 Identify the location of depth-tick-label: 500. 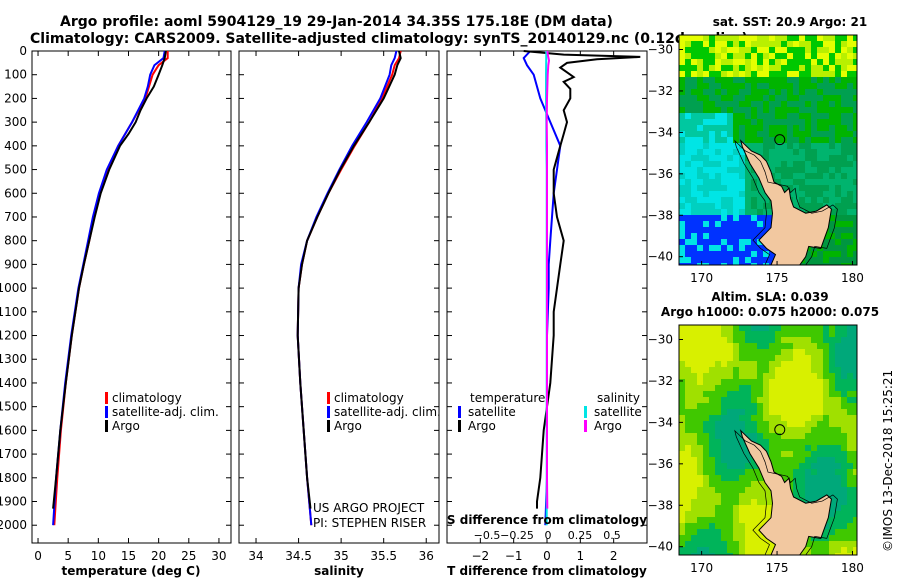
(15, 170).